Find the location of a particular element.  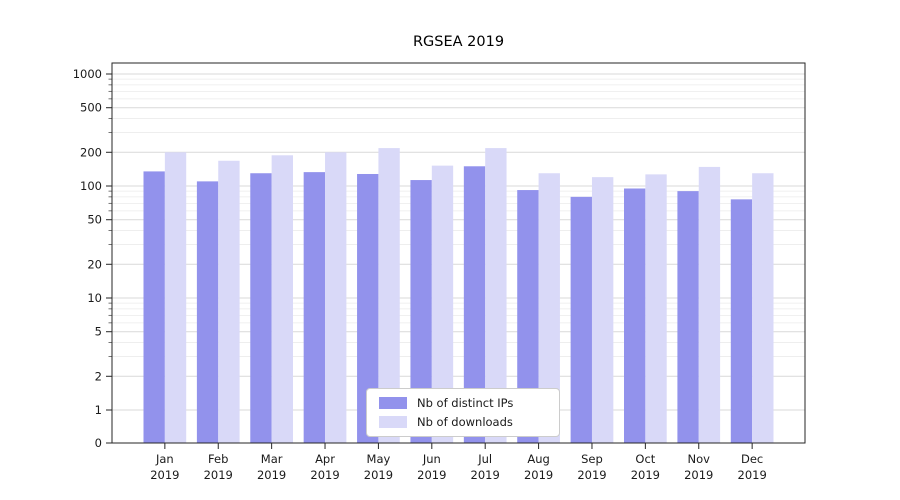

legend-swatch-downloads is located at coordinates (393, 422).